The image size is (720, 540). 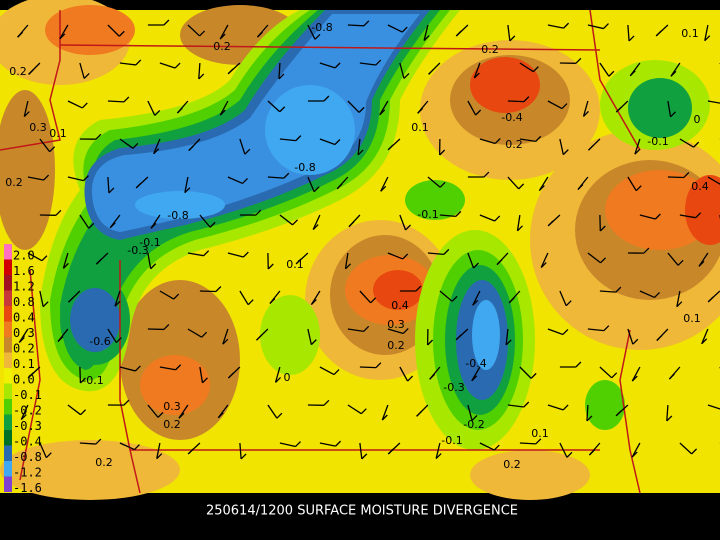 What do you see at coordinates (24, 333) in the screenshot?
I see `scale-label: 0.3` at bounding box center [24, 333].